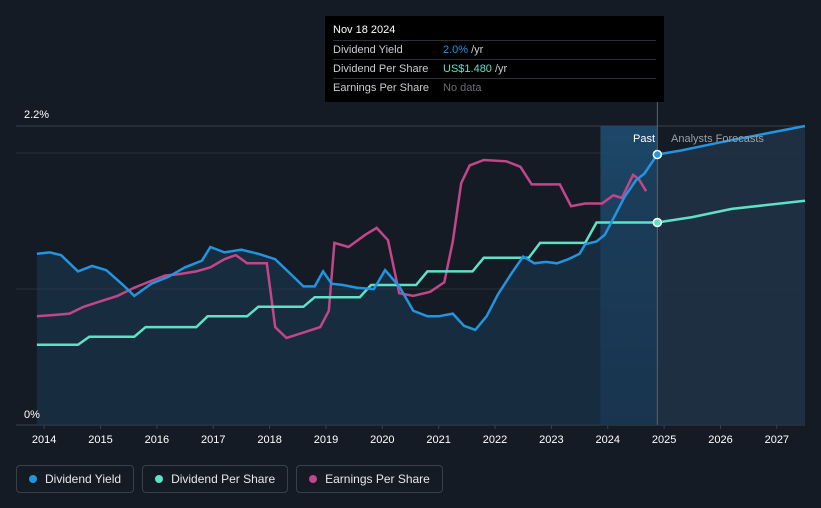 This screenshot has width=821, height=508. Describe the element at coordinates (467, 69) in the screenshot. I see `tooltip-value: US$1.480` at that location.